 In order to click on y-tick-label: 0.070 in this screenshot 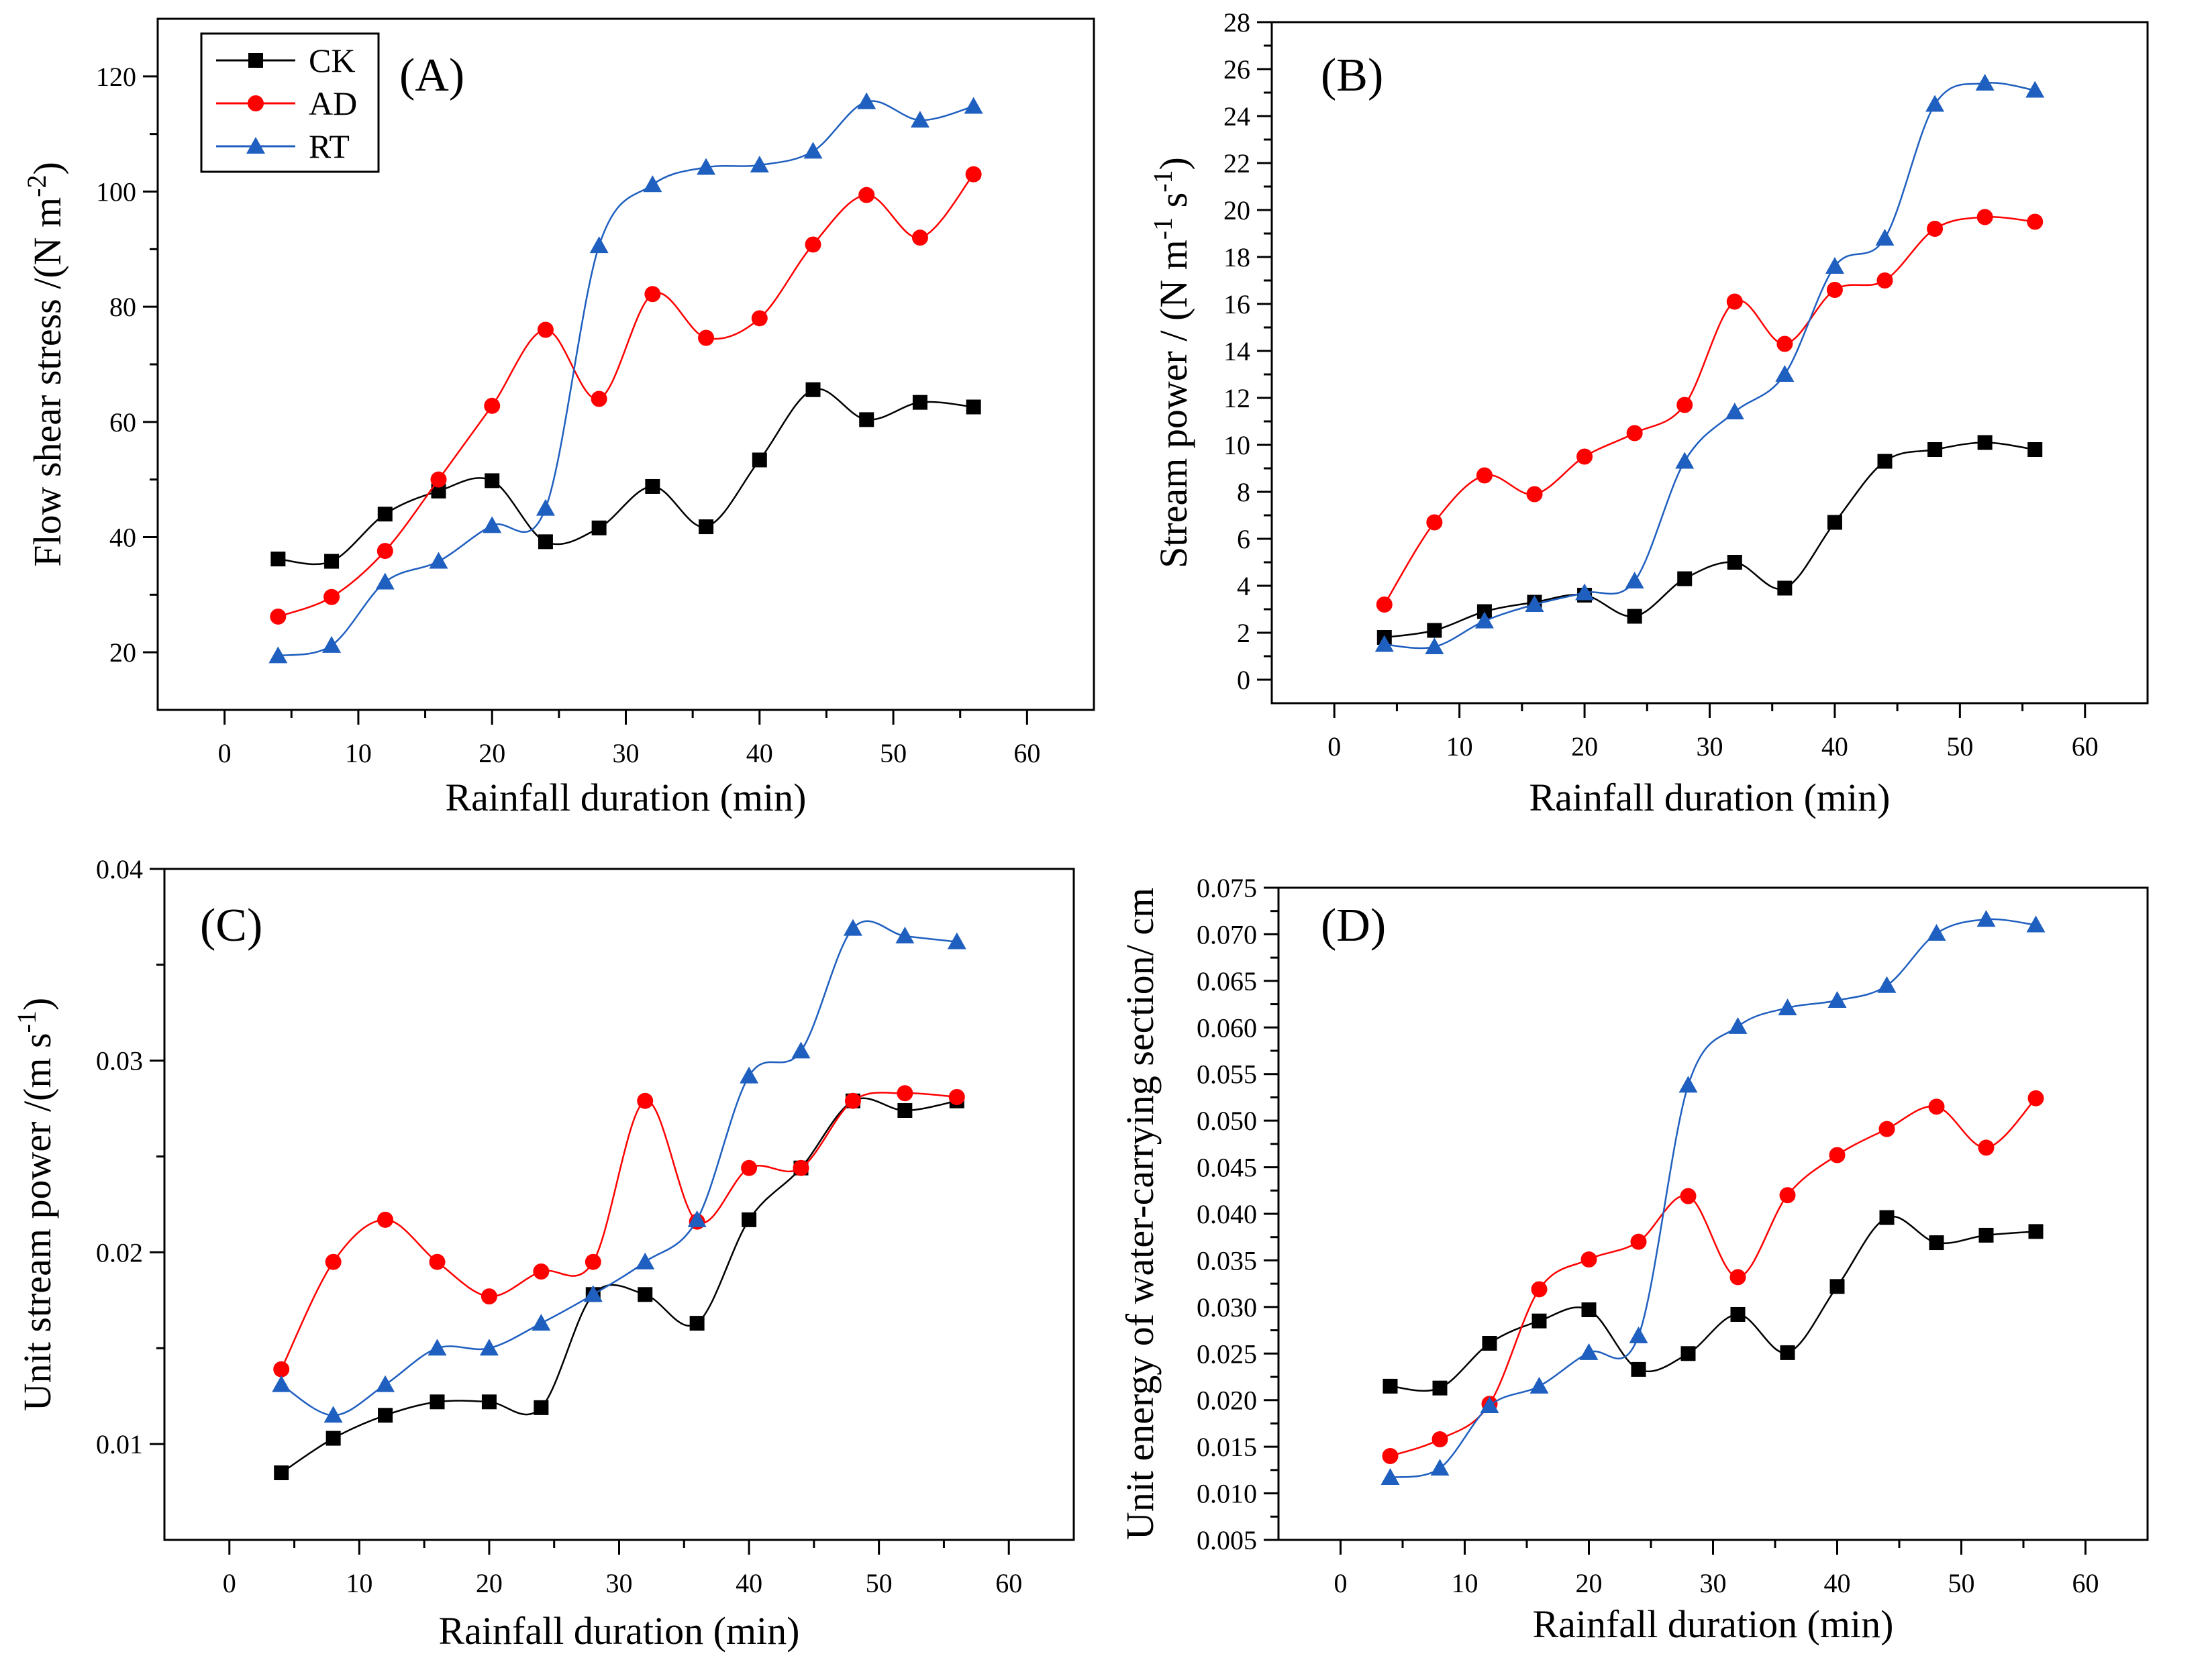, I will do `click(1227, 934)`.